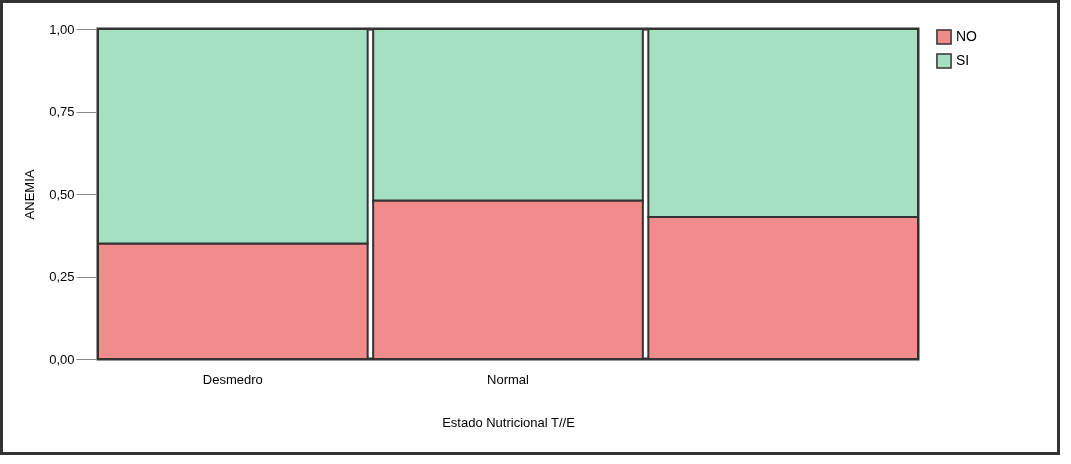 The width and height of the screenshot is (1071, 464). Describe the element at coordinates (62, 276) in the screenshot. I see `y-tick-label: 0,25` at that location.